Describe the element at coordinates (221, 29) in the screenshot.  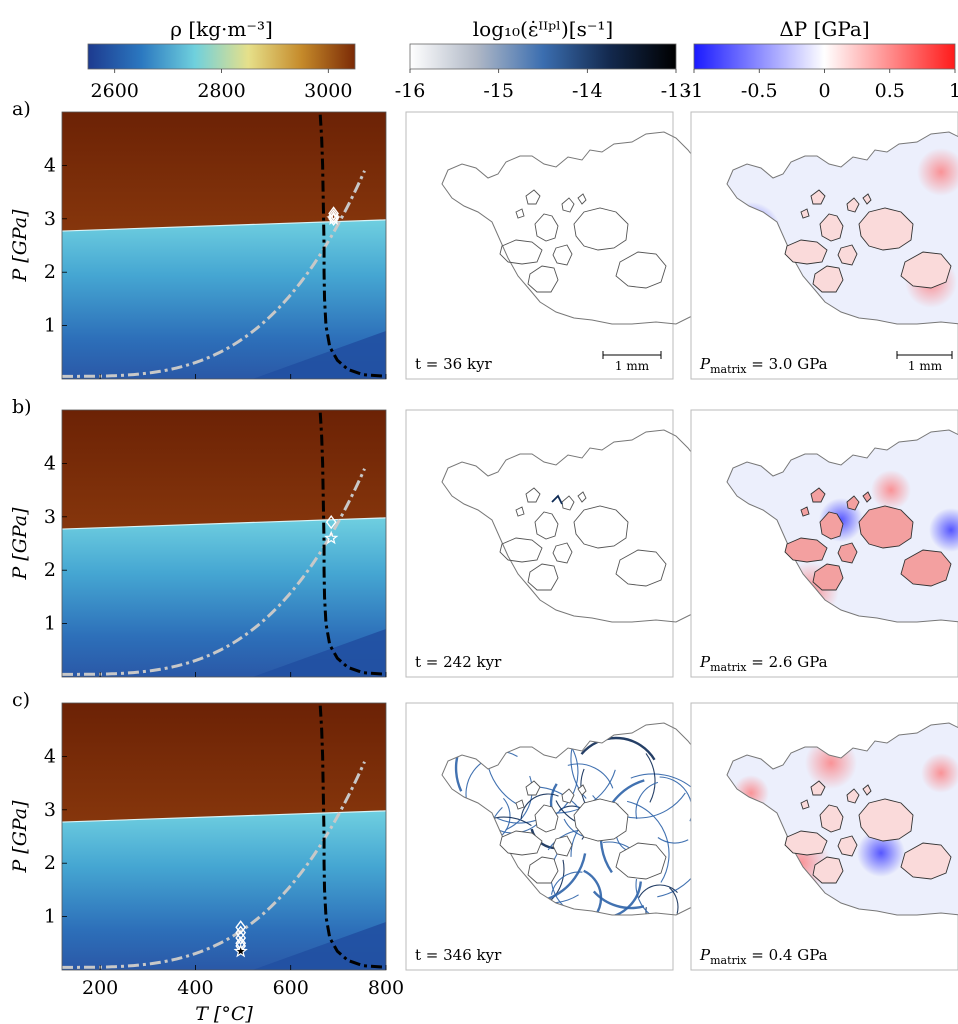
I see `density-colorbar-title: ρ [kg·m⁻³]` at that location.